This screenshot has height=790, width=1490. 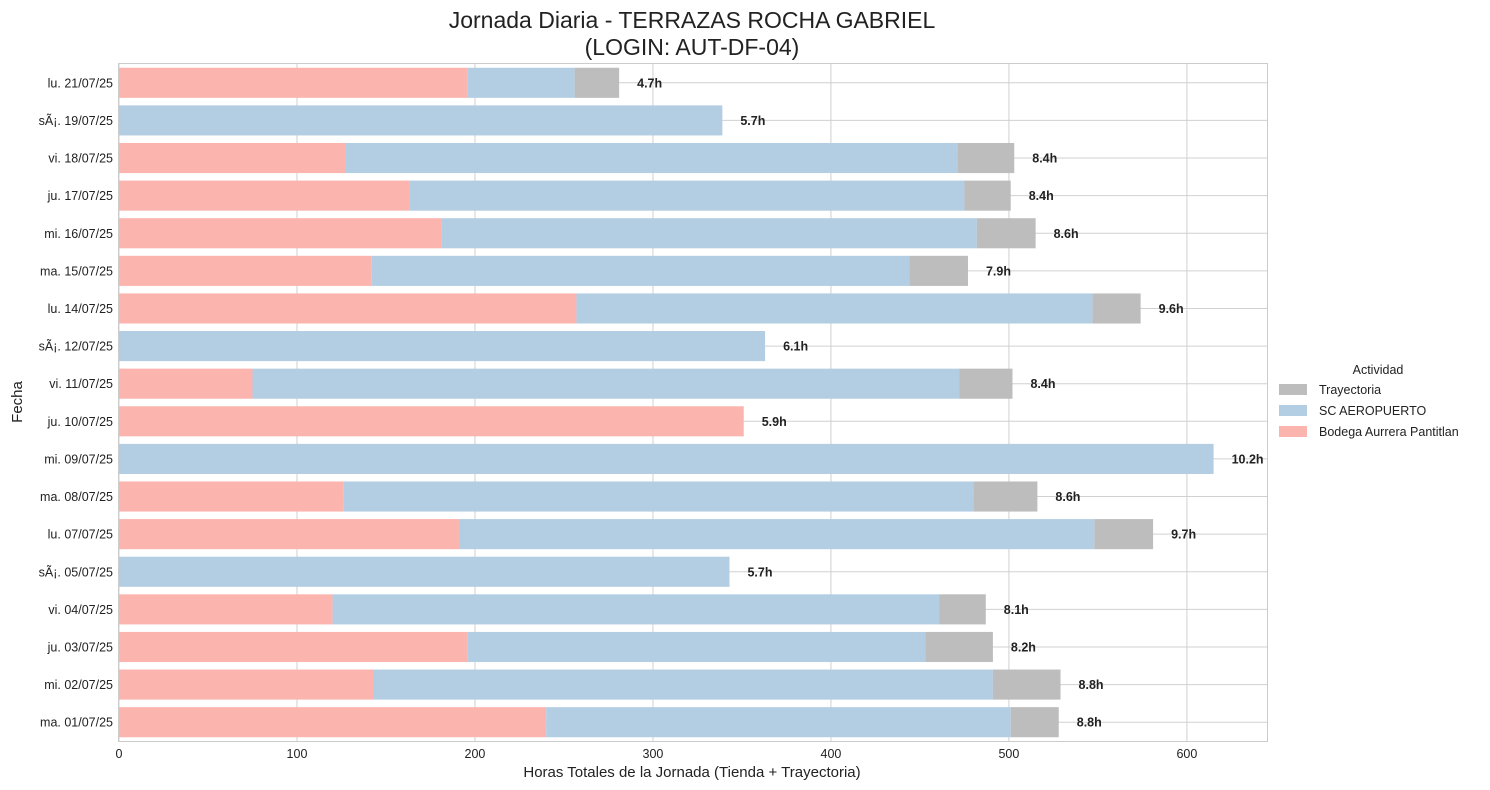 What do you see at coordinates (653, 754) in the screenshot?
I see `x-tick-label: 300` at bounding box center [653, 754].